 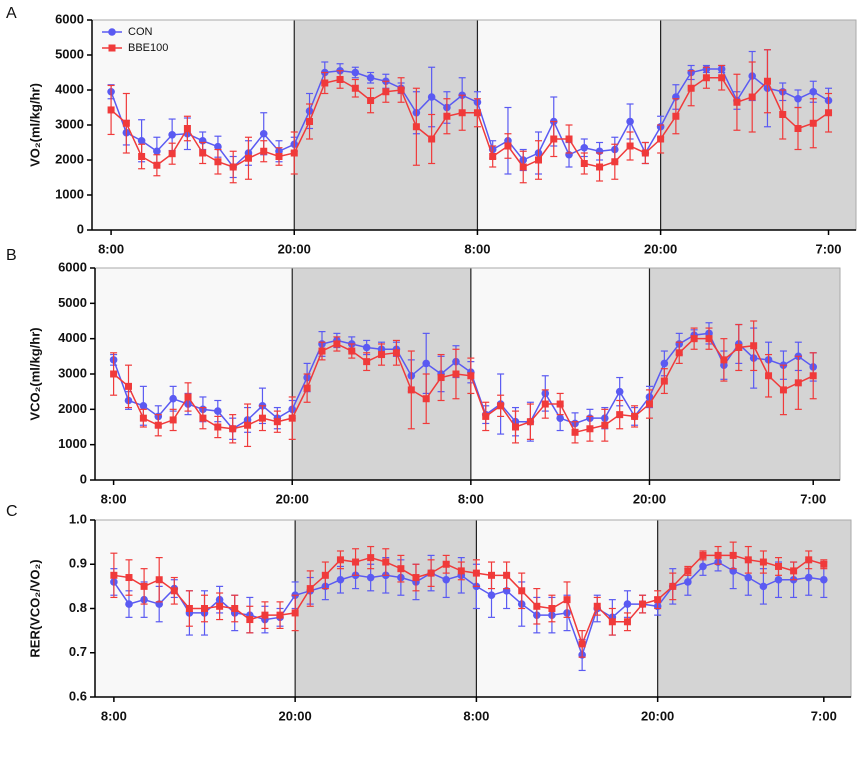 What do you see at coordinates (112, 48) in the screenshot?
I see `legend-marker` at bounding box center [112, 48].